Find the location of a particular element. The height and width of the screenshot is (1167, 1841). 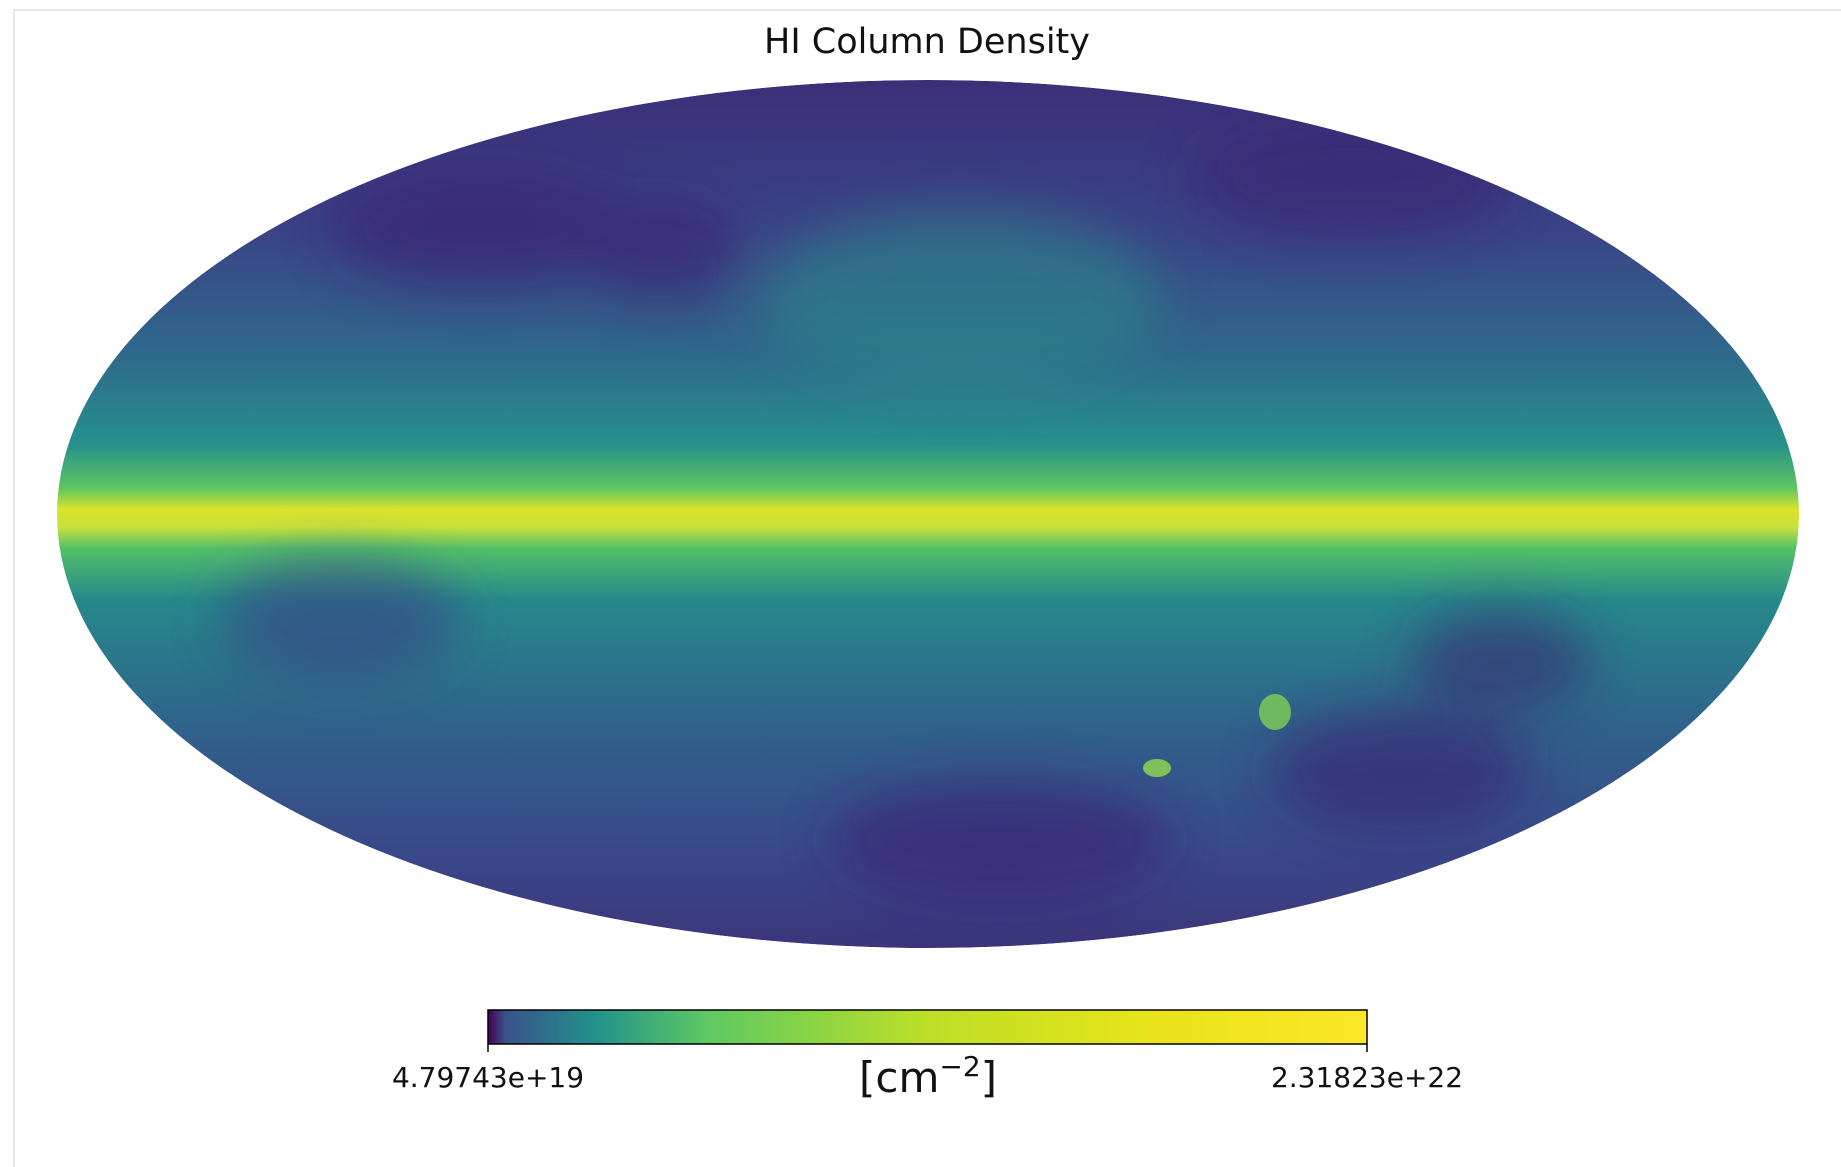

map-title: HI Column Density is located at coordinates (927, 42).